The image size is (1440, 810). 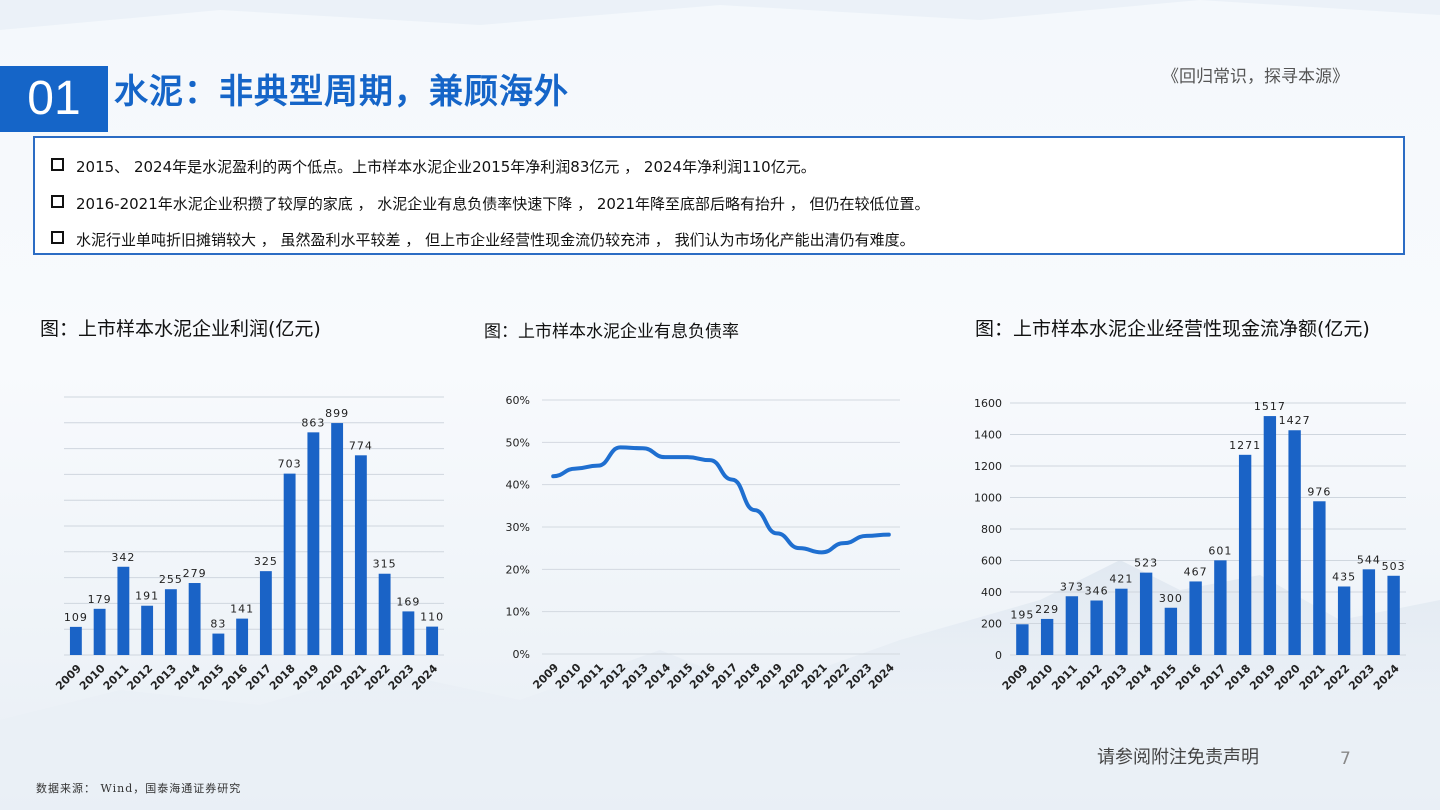 What do you see at coordinates (518, 485) in the screenshot?
I see `y-tick-label: 40%` at bounding box center [518, 485].